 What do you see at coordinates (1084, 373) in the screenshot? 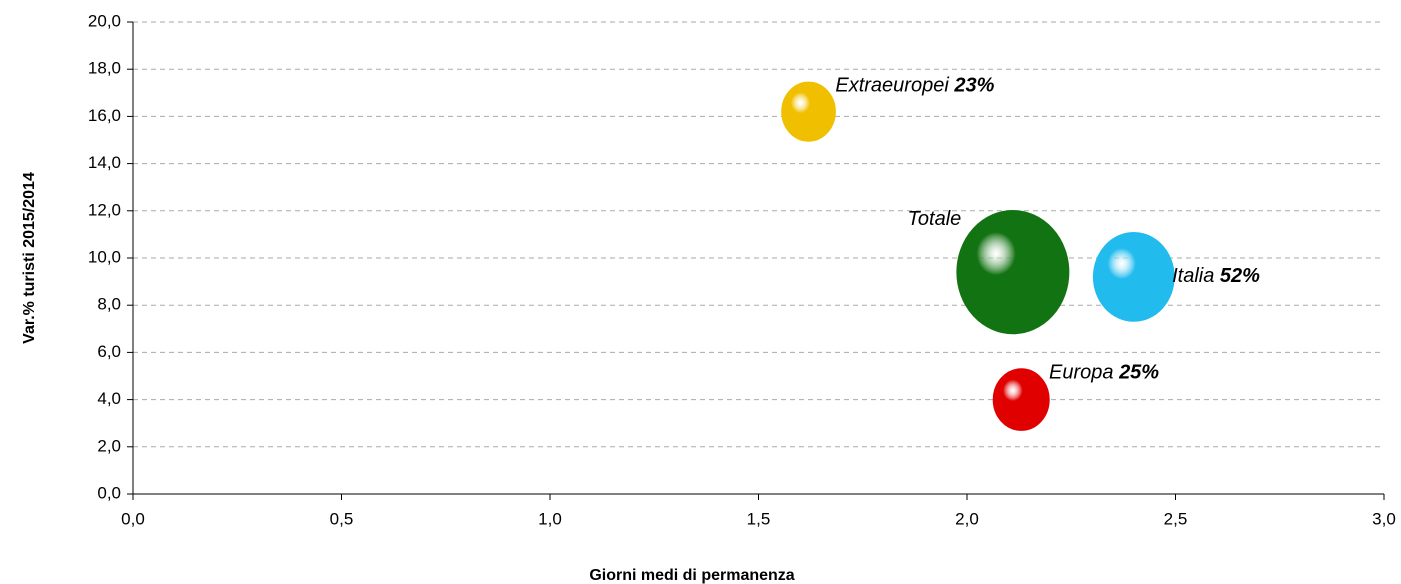
I see `series-name: Europa` at bounding box center [1084, 373].